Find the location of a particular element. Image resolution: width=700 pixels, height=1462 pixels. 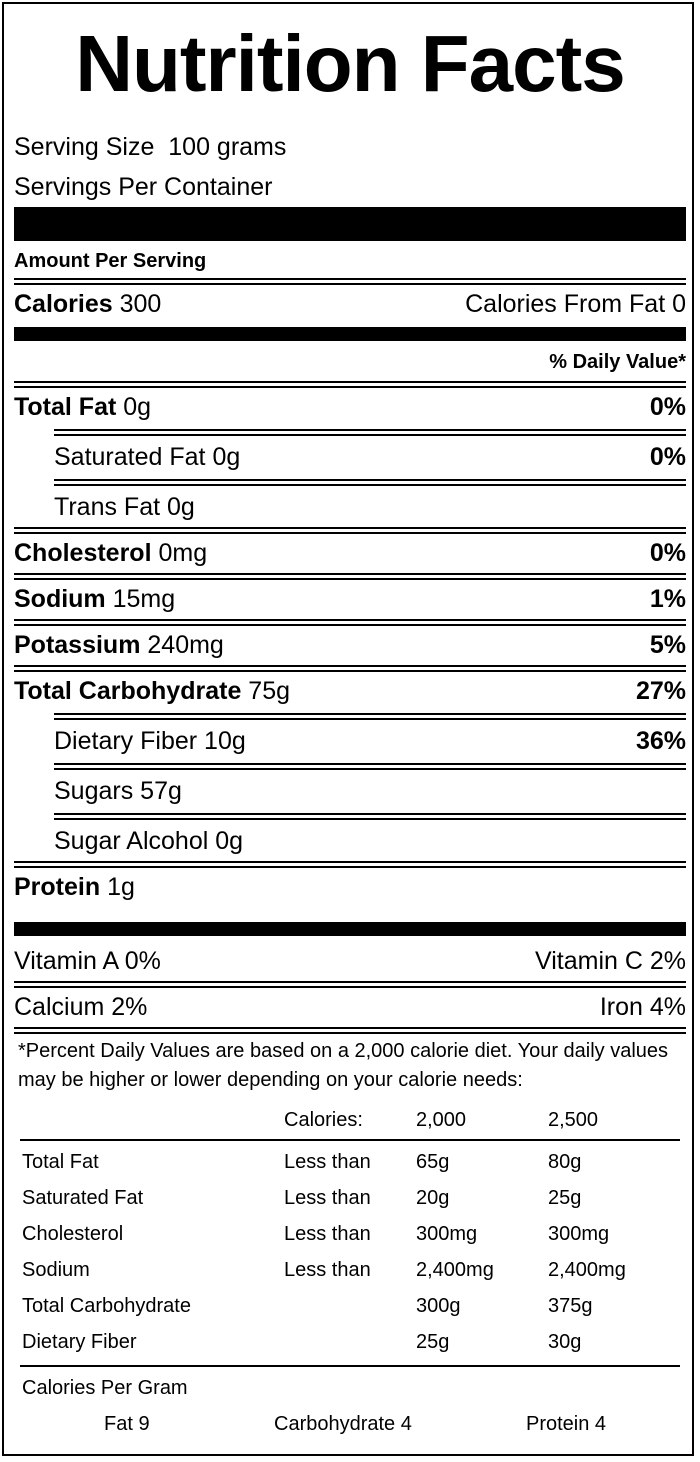

nutrient-name: Saturated Fat is located at coordinates (130, 457).